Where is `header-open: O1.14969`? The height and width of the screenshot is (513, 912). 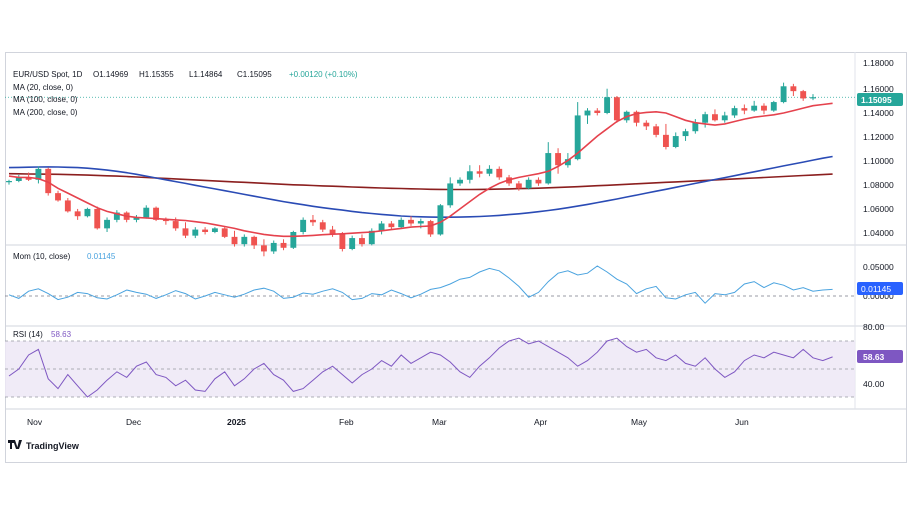
header-open: O1.14969 is located at coordinates (111, 74).